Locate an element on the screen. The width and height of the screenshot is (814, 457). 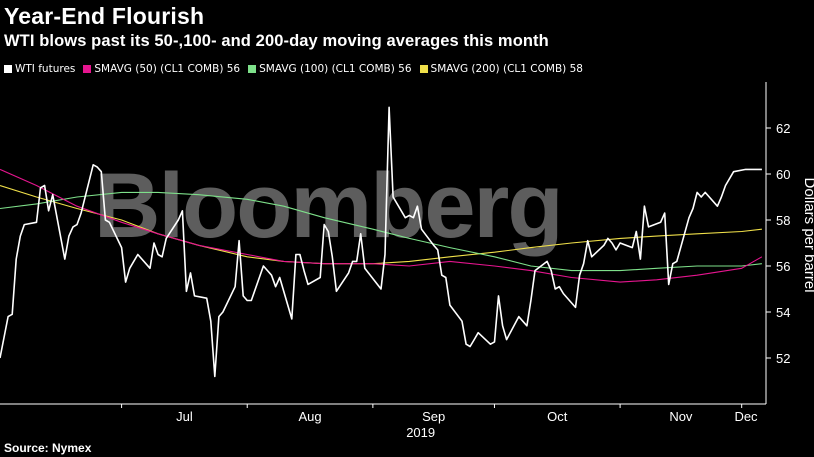
source-note: Source: Nymex is located at coordinates (48, 448).